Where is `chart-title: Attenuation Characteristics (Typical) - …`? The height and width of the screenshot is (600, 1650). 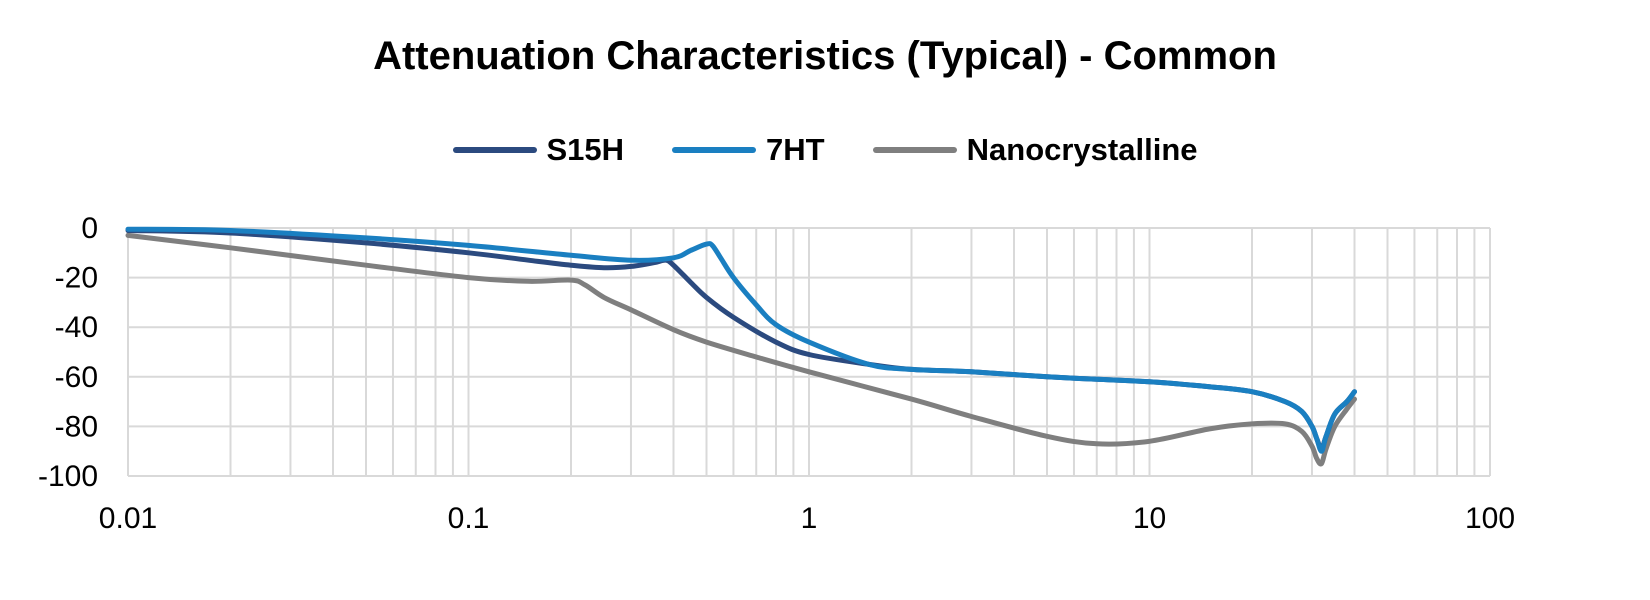 chart-title: Attenuation Characteristics (Typical) - … is located at coordinates (825, 56).